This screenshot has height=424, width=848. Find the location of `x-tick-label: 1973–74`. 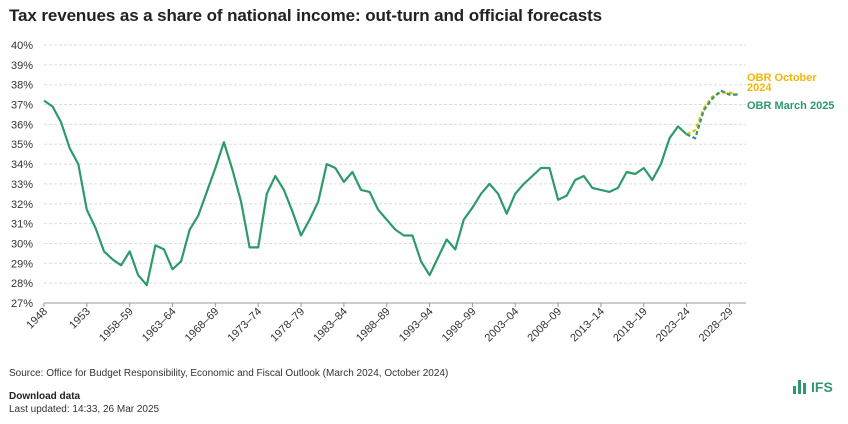

x-tick-label: 1973–74 is located at coordinates (245, 325).